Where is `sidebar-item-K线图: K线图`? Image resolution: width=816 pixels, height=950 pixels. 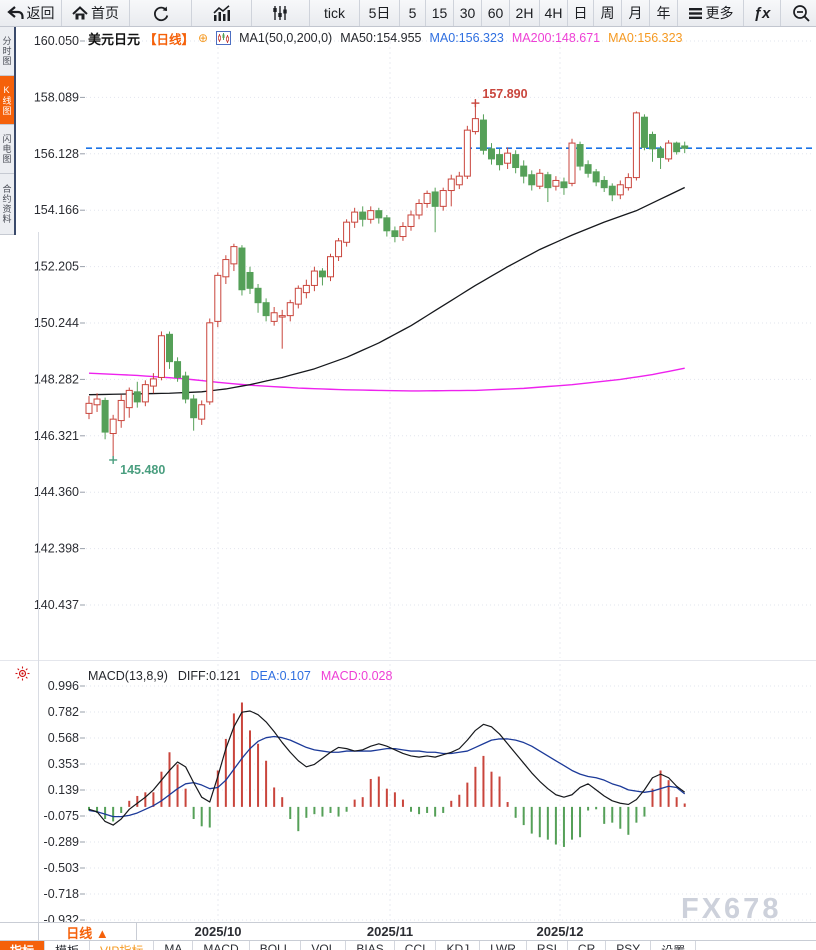
sidebar-item-K线图: K线图 is located at coordinates (7, 100).